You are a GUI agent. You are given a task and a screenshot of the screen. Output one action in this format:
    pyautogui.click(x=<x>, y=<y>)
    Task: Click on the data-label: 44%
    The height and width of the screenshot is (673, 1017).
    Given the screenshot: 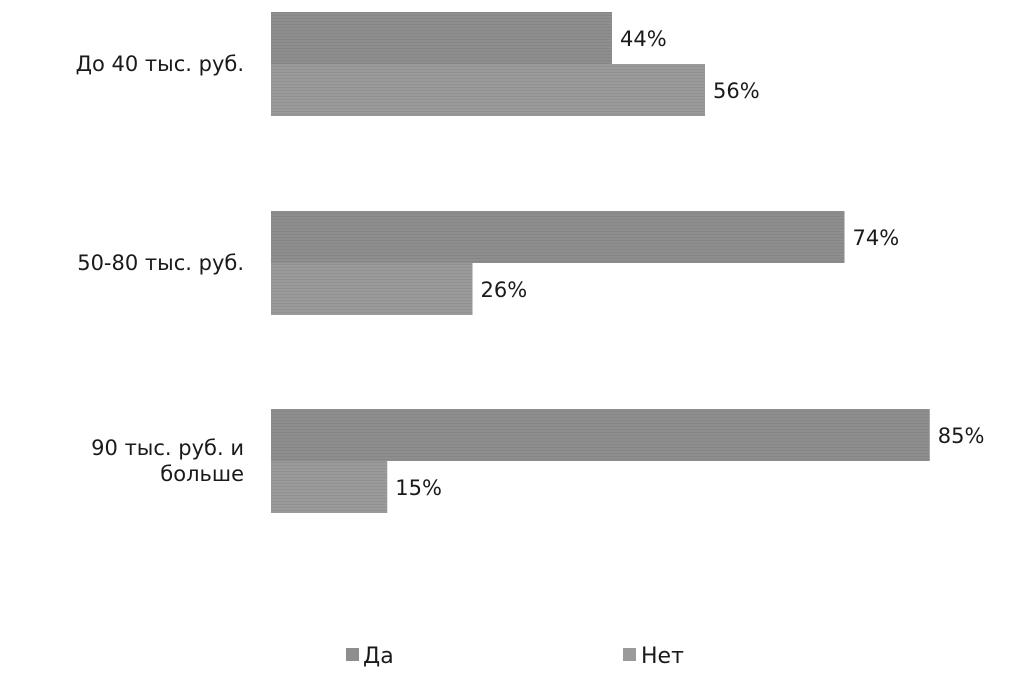 What is the action you would take?
    pyautogui.click(x=643, y=39)
    